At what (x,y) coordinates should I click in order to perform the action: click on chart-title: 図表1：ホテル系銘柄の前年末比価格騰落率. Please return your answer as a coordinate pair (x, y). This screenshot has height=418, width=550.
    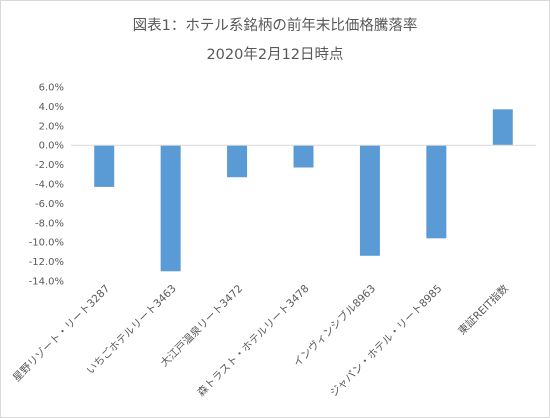
    Looking at the image, I should click on (275, 26).